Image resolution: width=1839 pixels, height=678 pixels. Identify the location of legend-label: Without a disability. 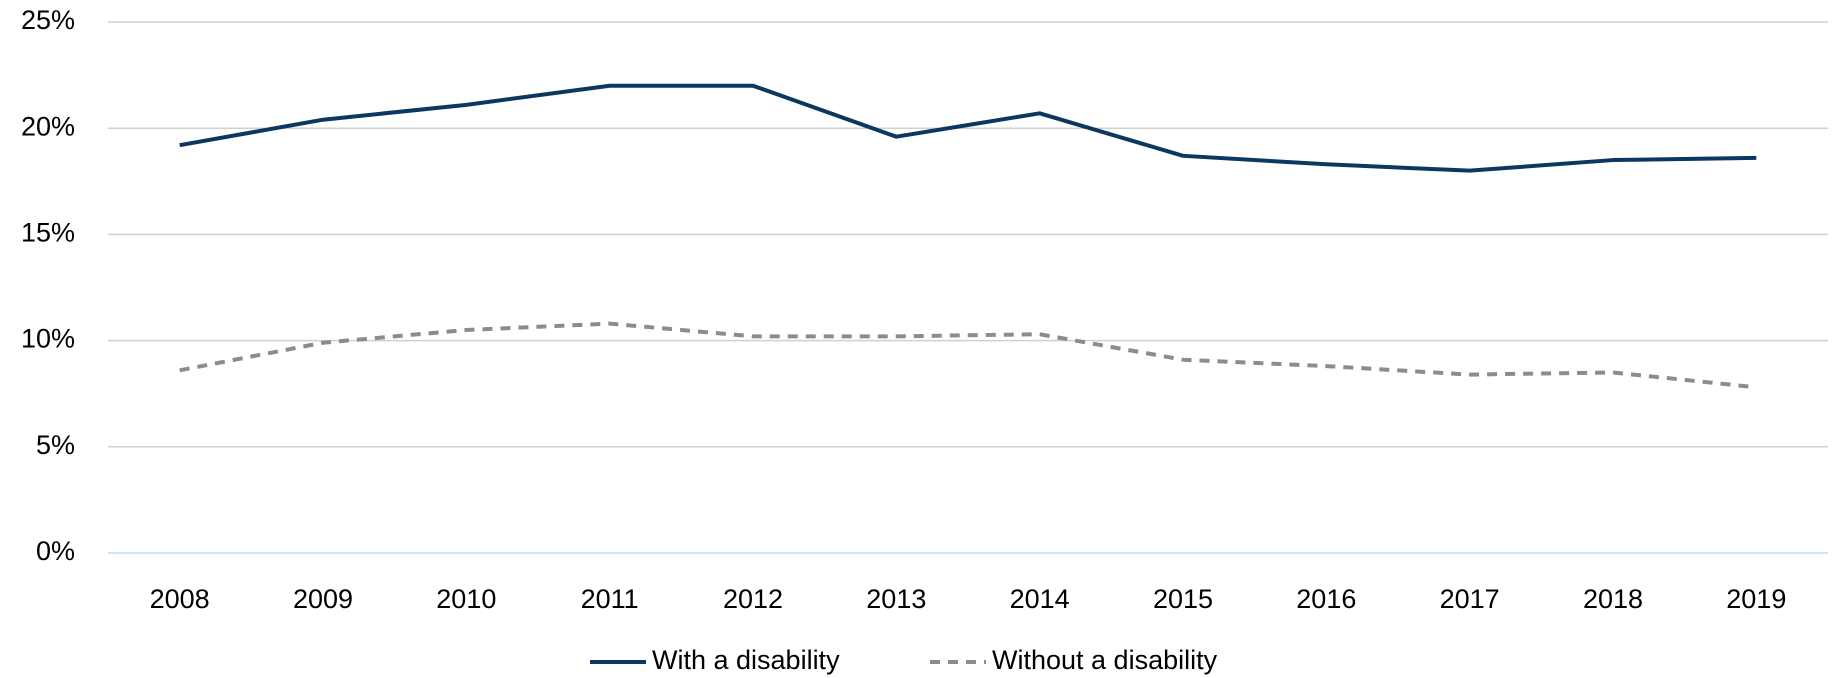
(1105, 660).